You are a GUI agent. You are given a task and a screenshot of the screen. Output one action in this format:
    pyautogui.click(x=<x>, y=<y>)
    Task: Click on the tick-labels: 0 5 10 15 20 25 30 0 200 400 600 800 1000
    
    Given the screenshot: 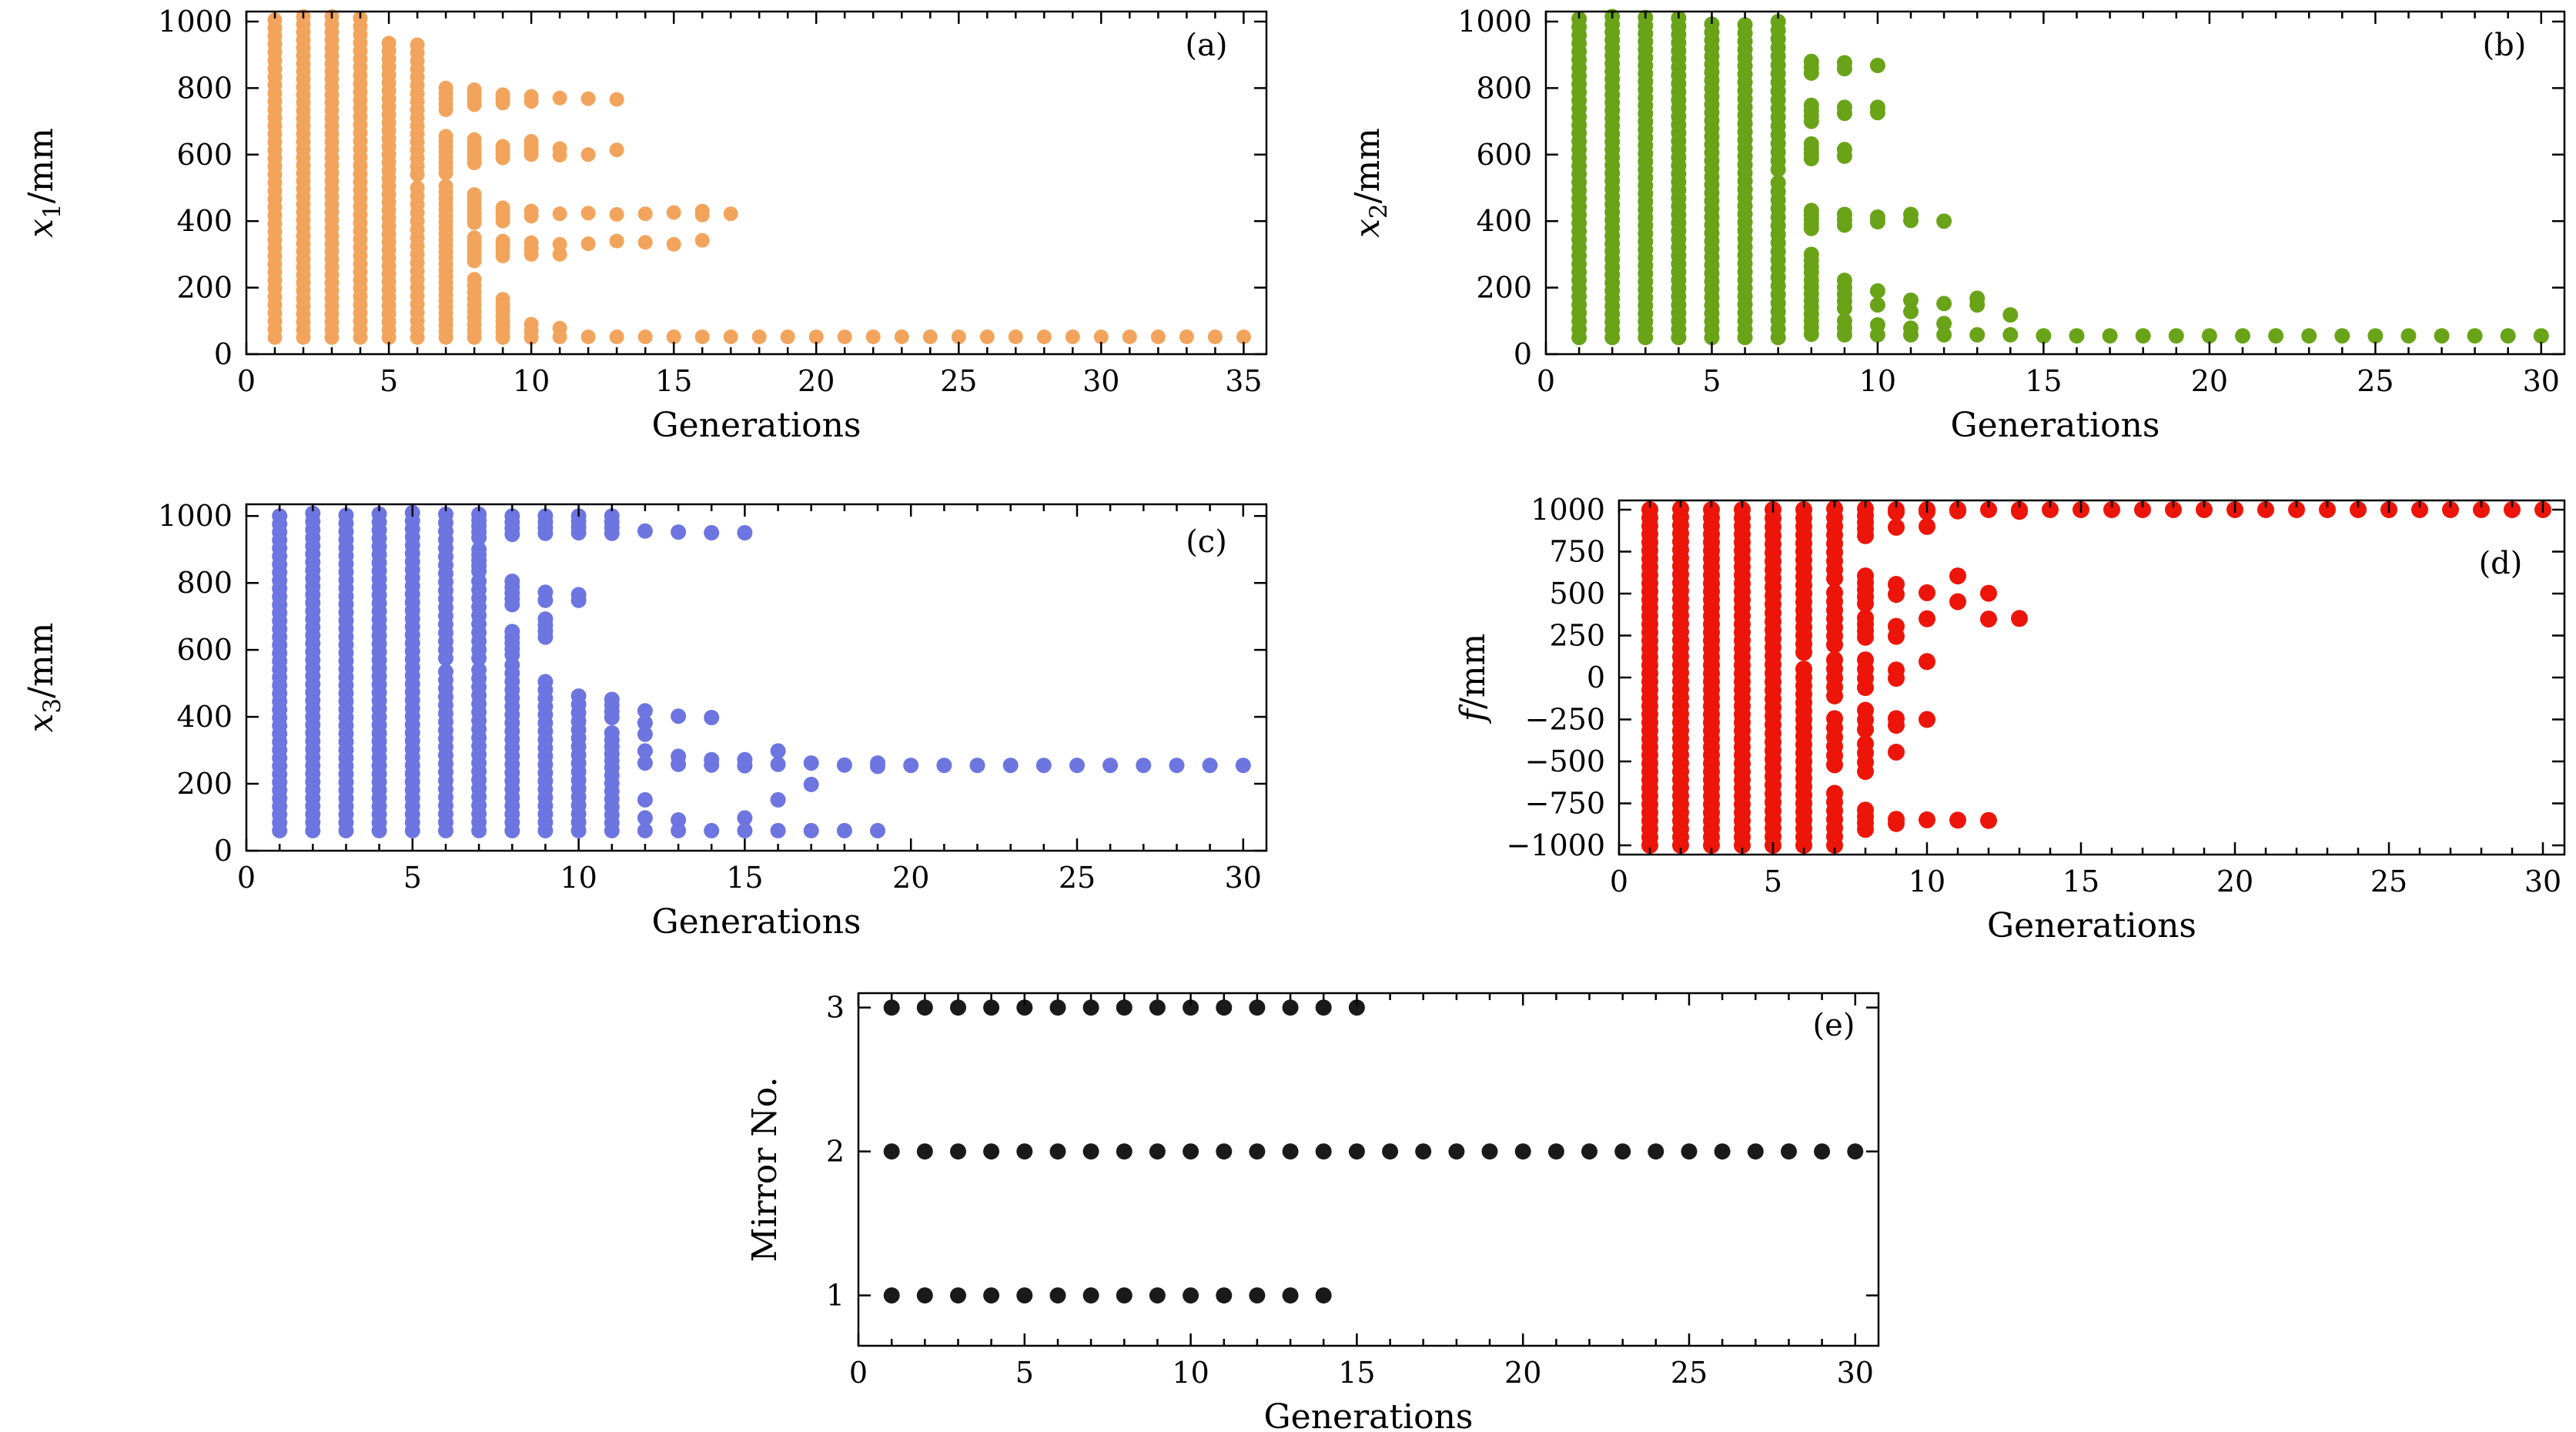 What is the action you would take?
    pyautogui.click(x=2008, y=201)
    